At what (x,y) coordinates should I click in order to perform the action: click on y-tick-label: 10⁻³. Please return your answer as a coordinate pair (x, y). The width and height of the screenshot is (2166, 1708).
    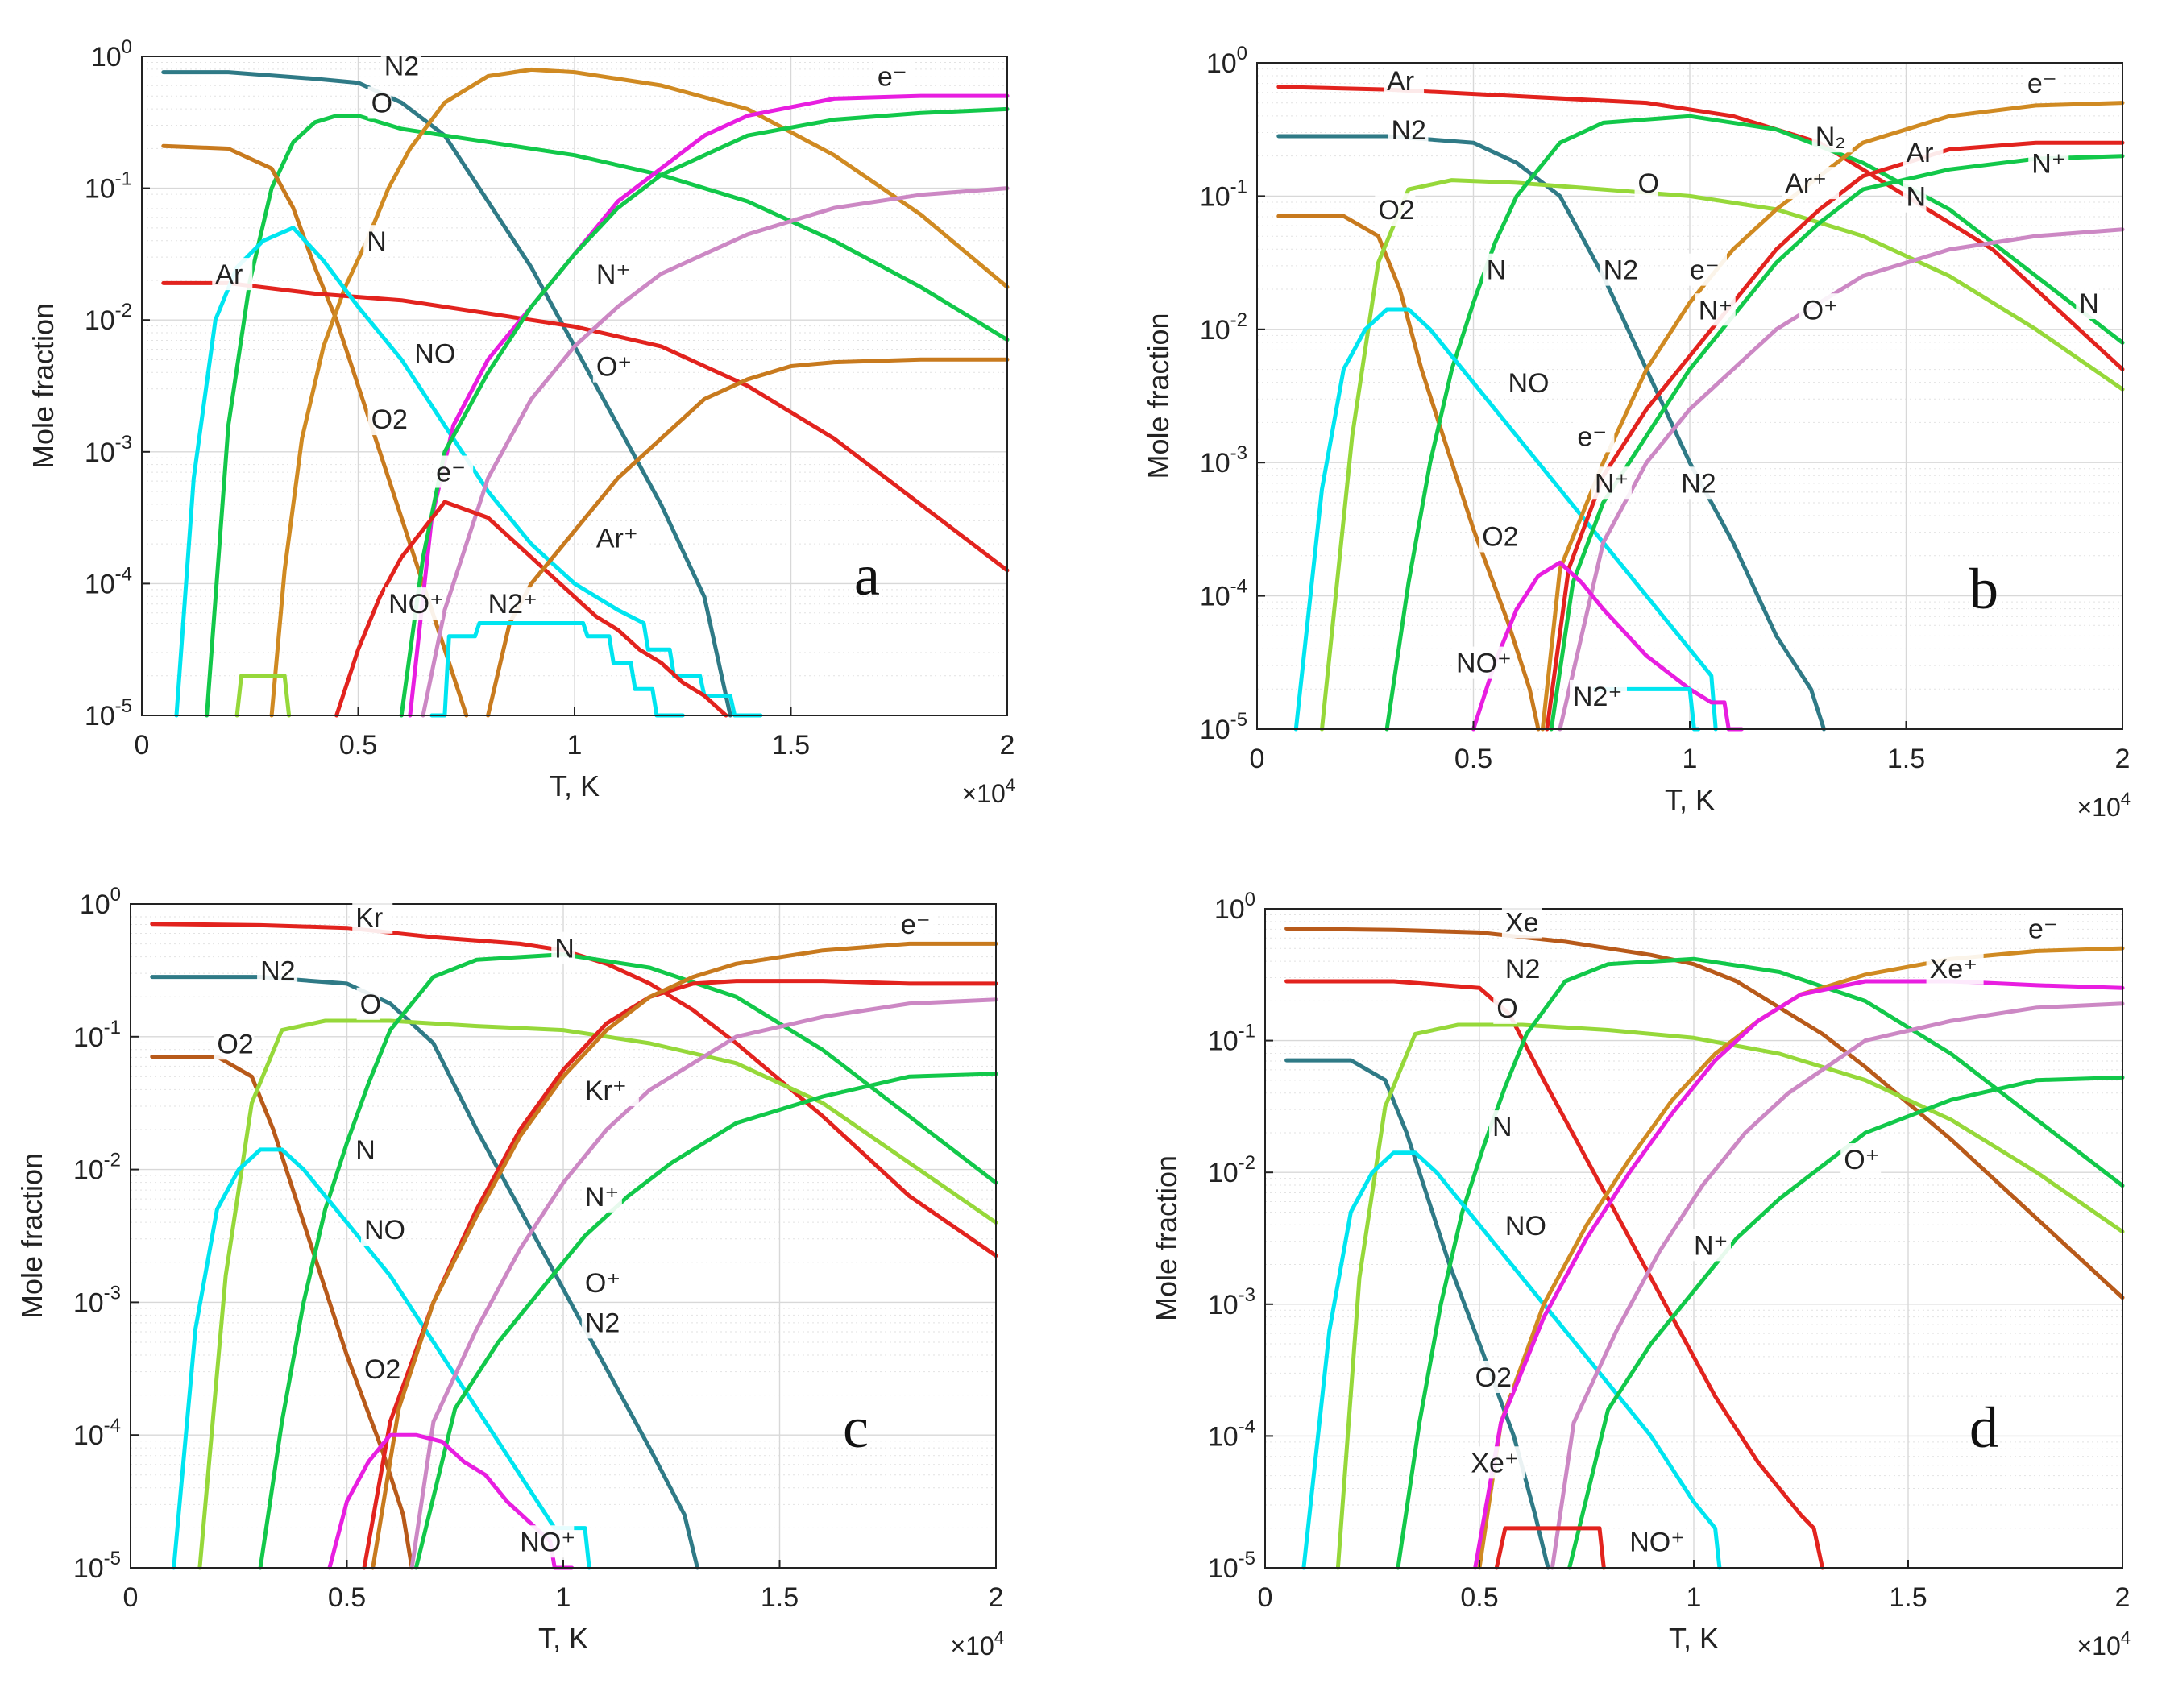
    Looking at the image, I should click on (1231, 1302).